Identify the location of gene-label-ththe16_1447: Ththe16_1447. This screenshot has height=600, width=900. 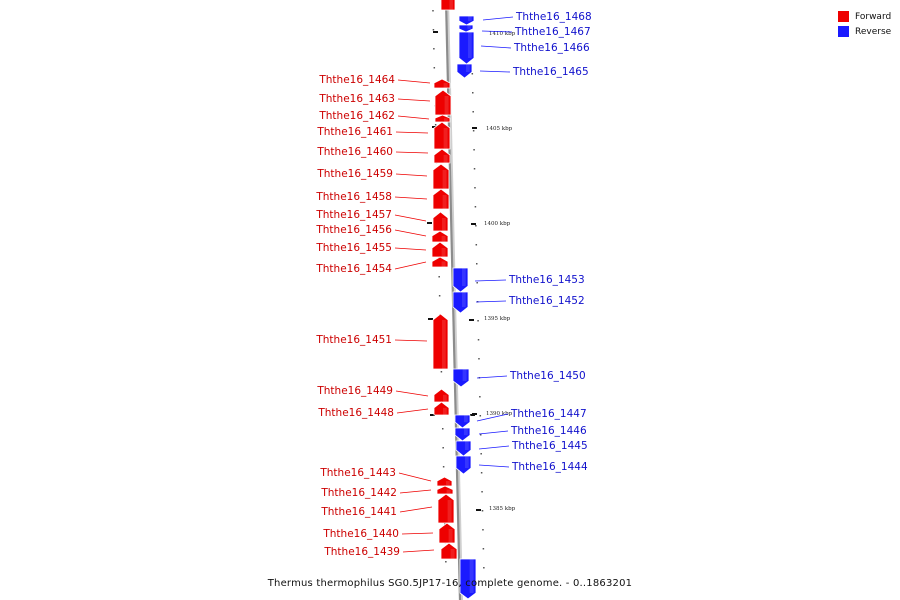
(548, 414).